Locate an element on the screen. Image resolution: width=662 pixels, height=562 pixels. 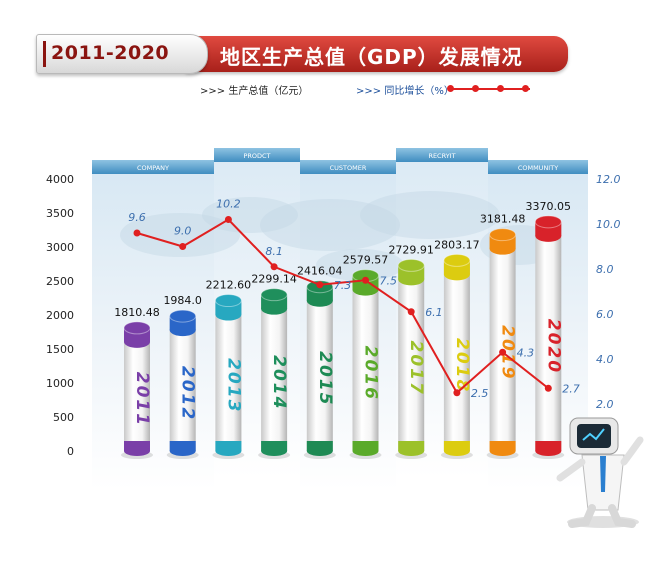
left-axis-tick: 2500 is located at coordinates (60, 281).